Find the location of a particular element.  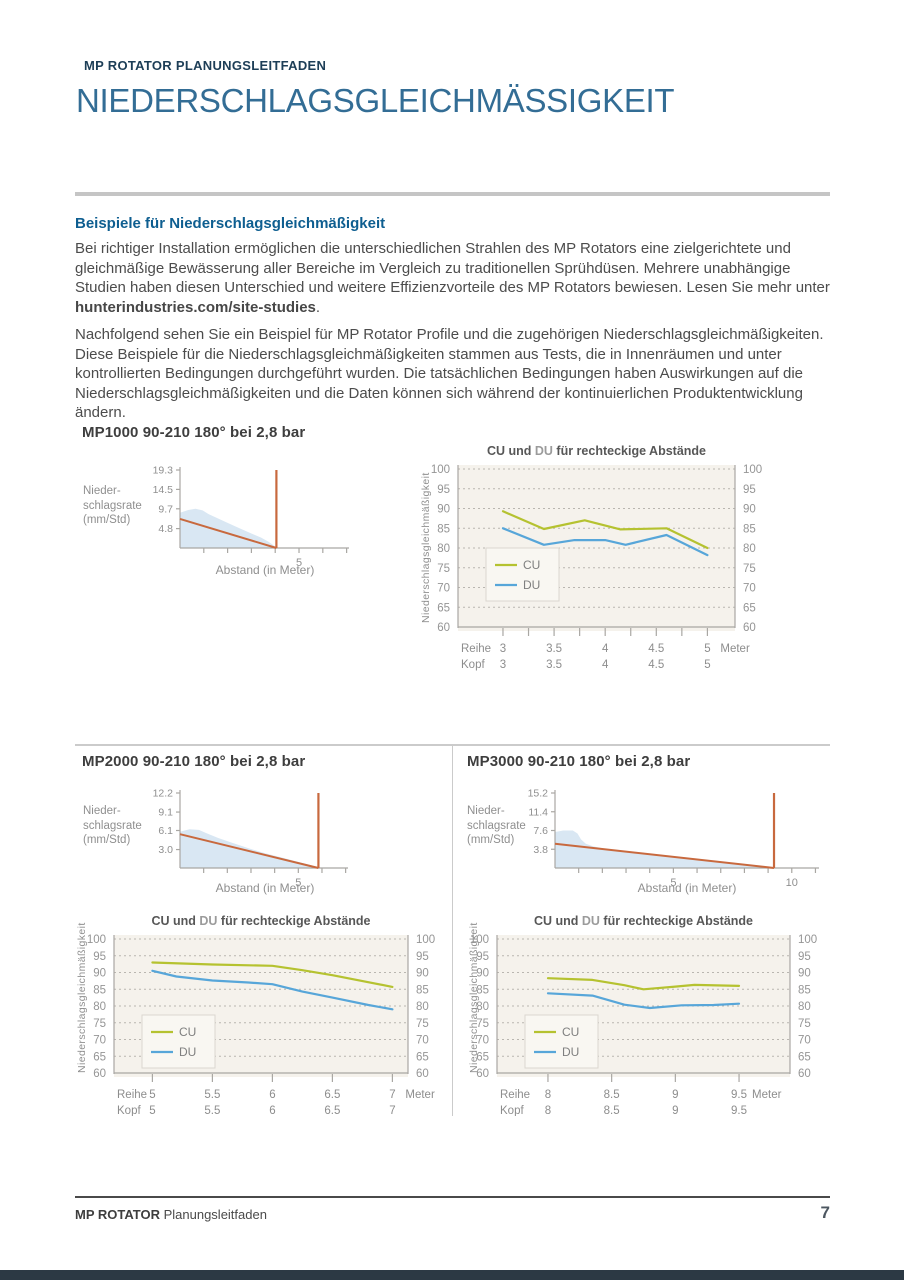

y-tick-label-right: 70 is located at coordinates (749, 589).